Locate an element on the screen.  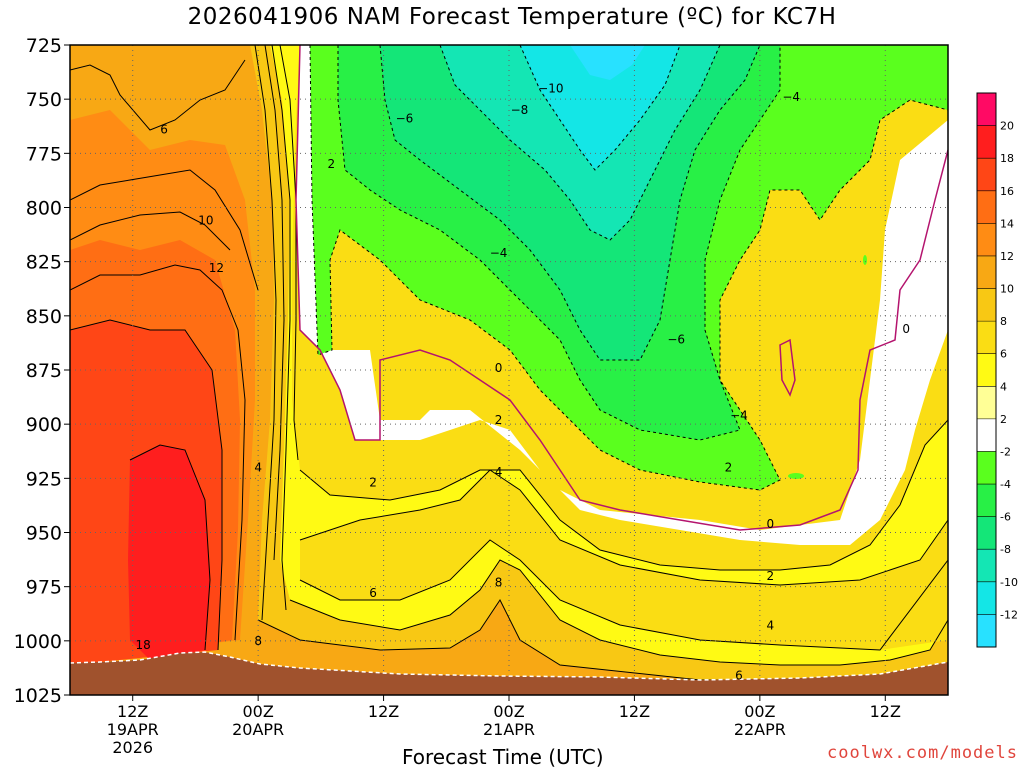
colorbar-label: 6 is located at coordinates (1003, 354).